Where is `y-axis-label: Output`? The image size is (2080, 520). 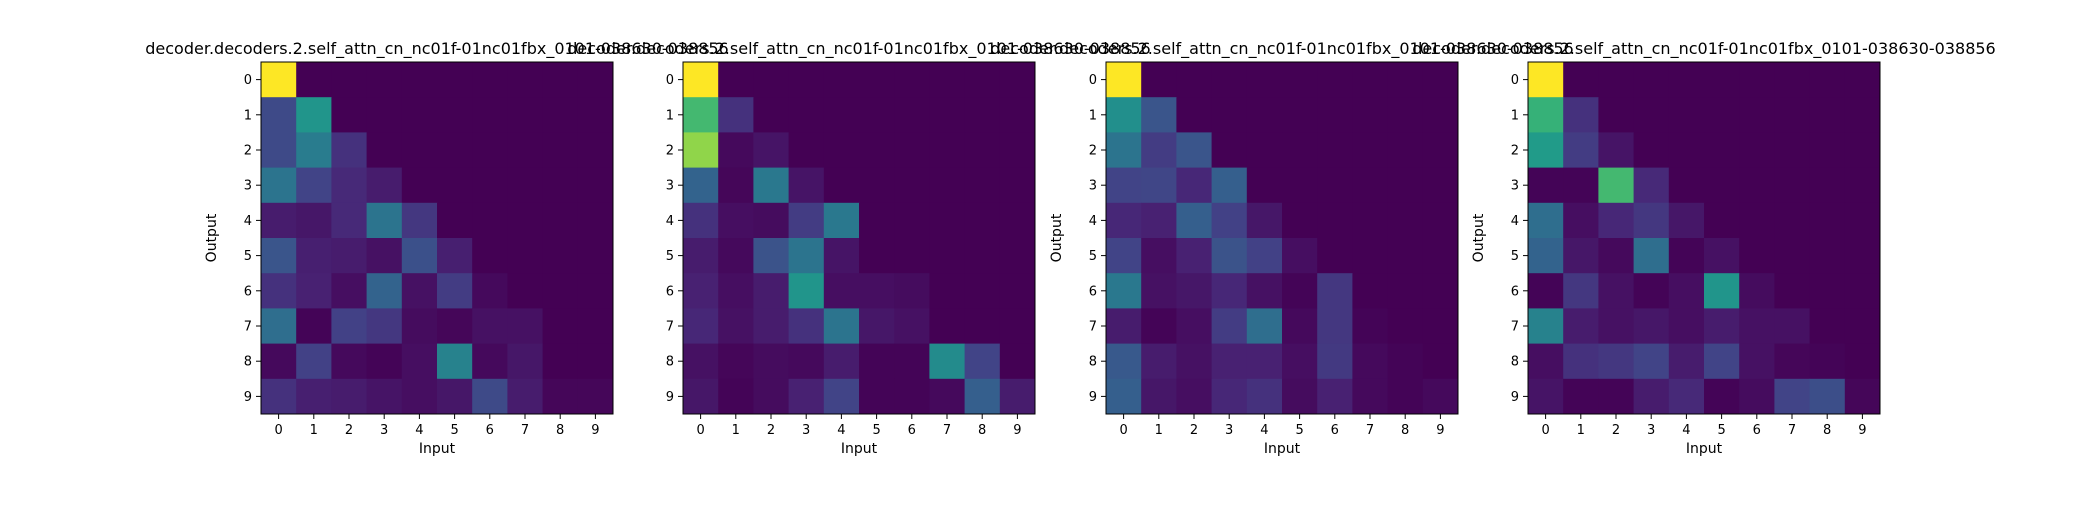
y-axis-label: Output is located at coordinates (1057, 237).